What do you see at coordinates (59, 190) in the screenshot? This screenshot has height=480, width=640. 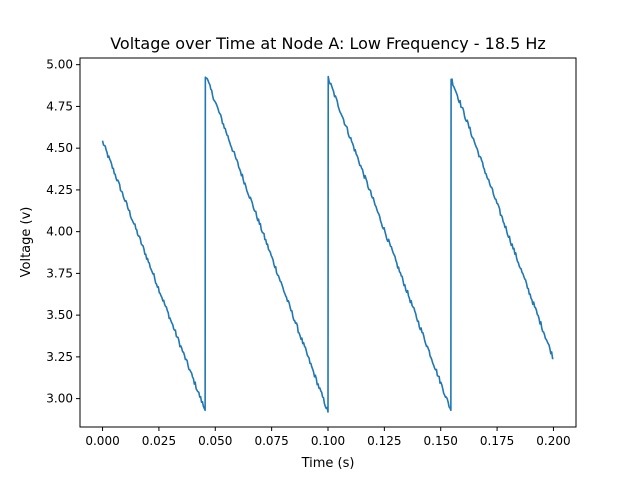 I see `y-tick-label: 4.25` at bounding box center [59, 190].